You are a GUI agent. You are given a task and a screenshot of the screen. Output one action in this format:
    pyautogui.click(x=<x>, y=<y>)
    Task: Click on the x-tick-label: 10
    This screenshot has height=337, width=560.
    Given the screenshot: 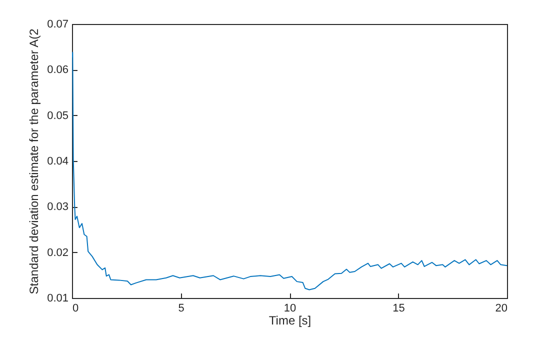 What is the action you would take?
    pyautogui.click(x=290, y=308)
    